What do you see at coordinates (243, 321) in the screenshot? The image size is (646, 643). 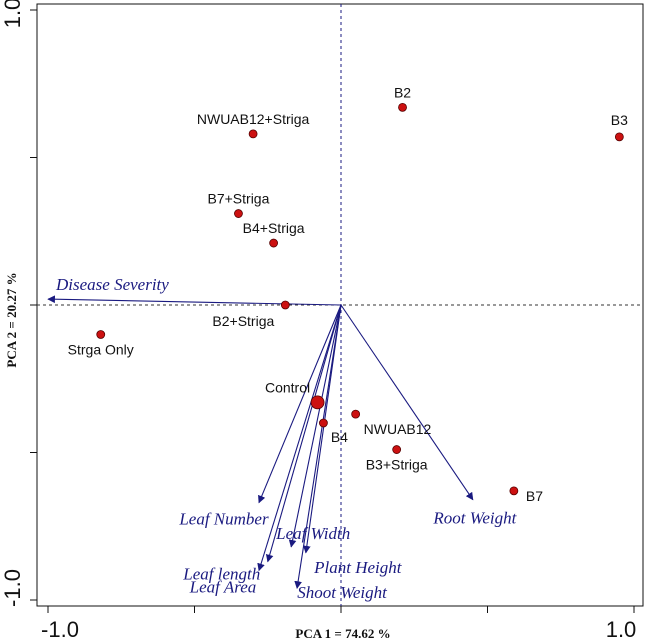 I see `point-label-b2-striga: B2+Striga` at bounding box center [243, 321].